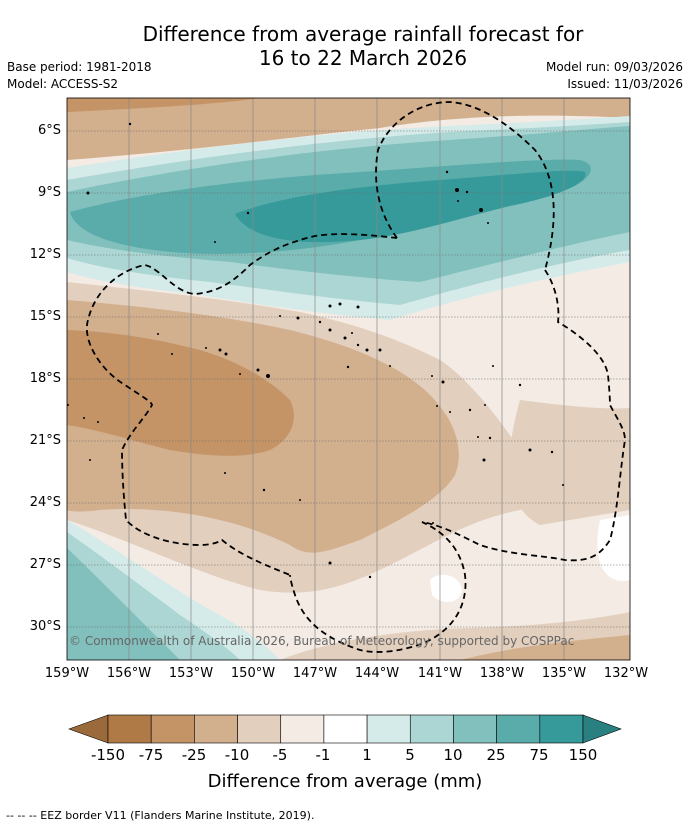 The width and height of the screenshot is (690, 827). Describe the element at coordinates (88, 729) in the screenshot. I see `colorbar-arrow-left` at that location.